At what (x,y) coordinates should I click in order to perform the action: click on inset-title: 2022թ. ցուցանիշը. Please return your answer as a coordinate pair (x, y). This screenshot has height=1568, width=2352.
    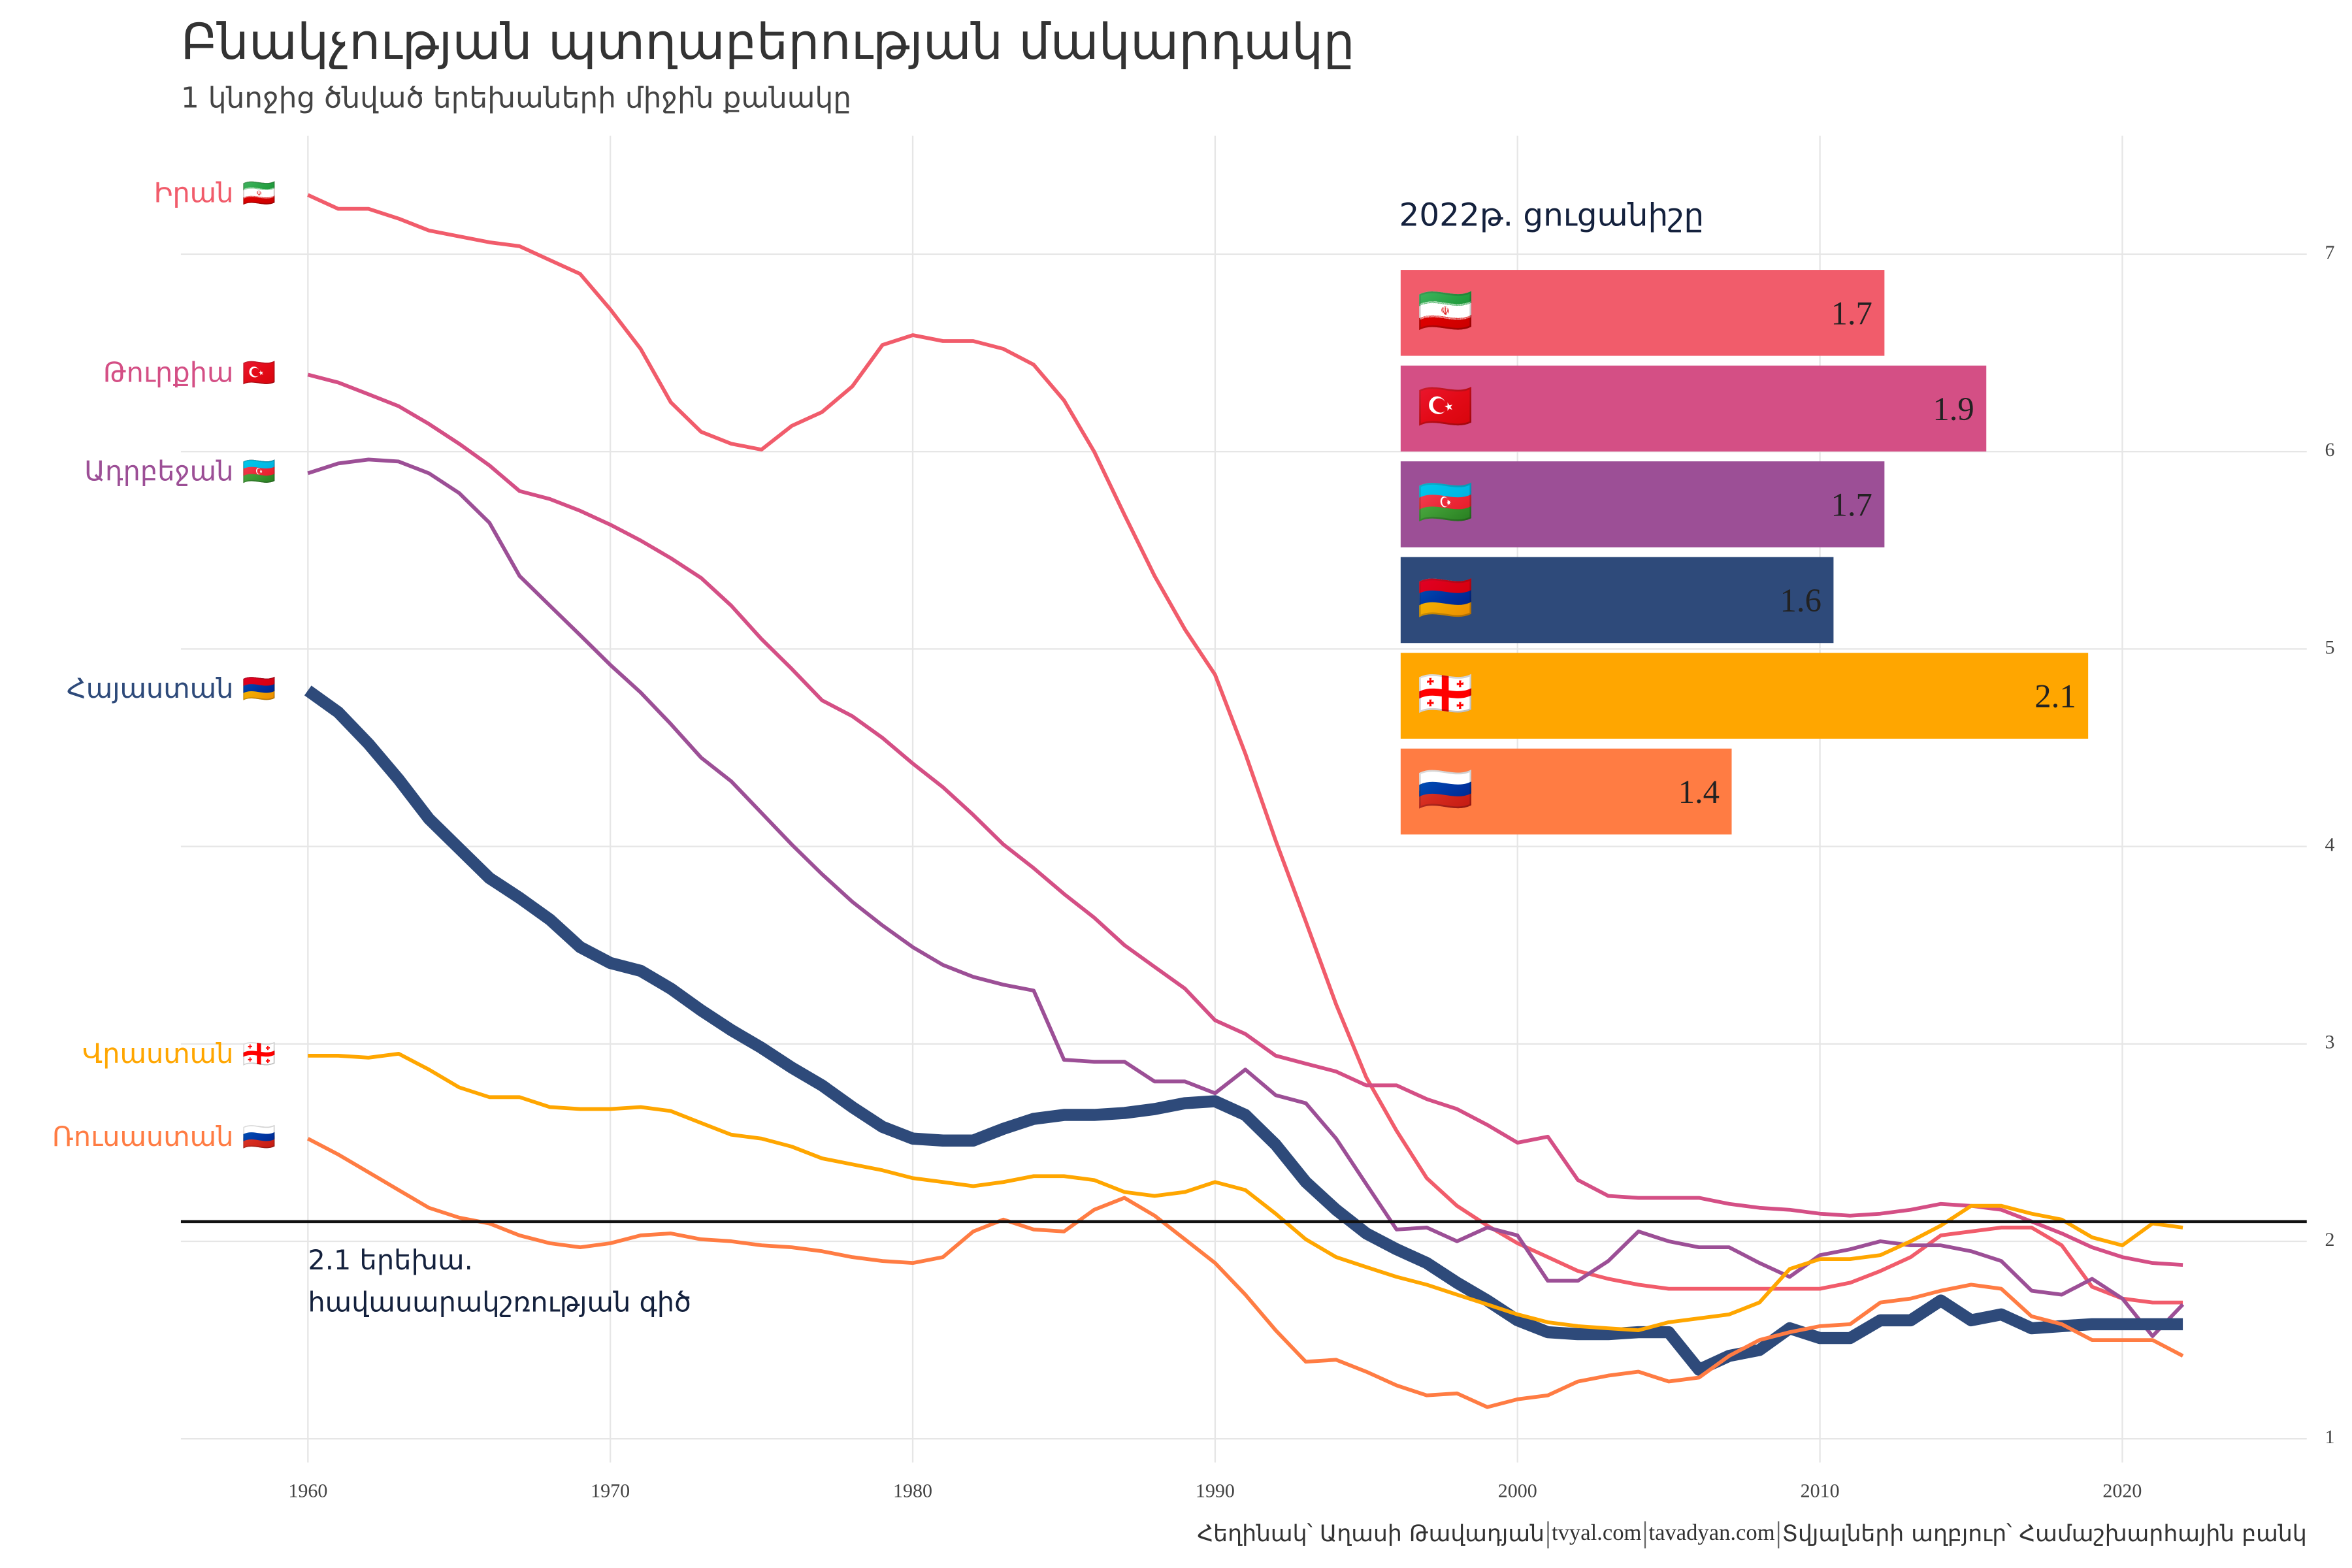
    Looking at the image, I should click on (1552, 215).